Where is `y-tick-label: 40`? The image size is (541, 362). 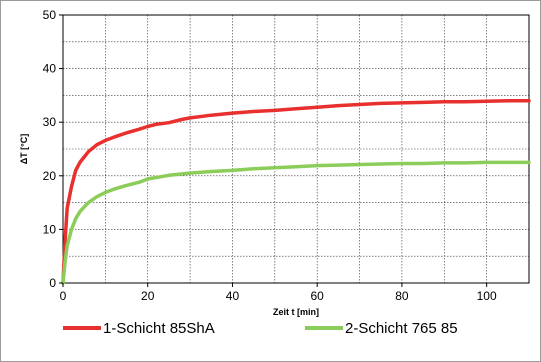 y-tick-label: 40 is located at coordinates (50, 69).